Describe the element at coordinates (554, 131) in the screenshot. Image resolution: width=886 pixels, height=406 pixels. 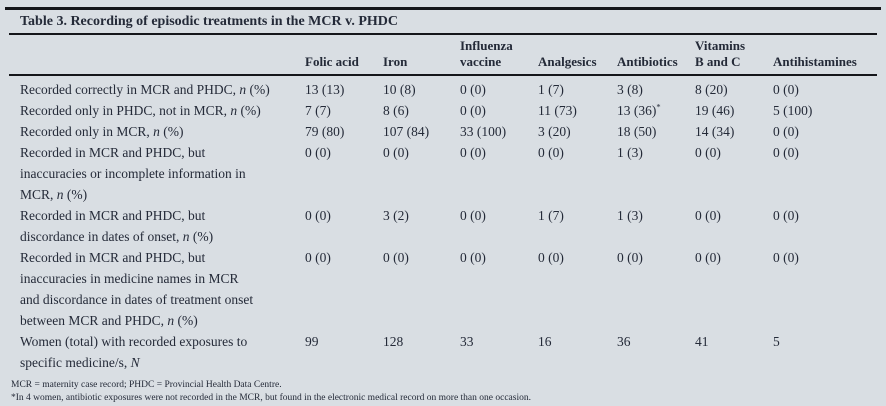
I see `value-cell-analgesics: 3 (20)` at that location.